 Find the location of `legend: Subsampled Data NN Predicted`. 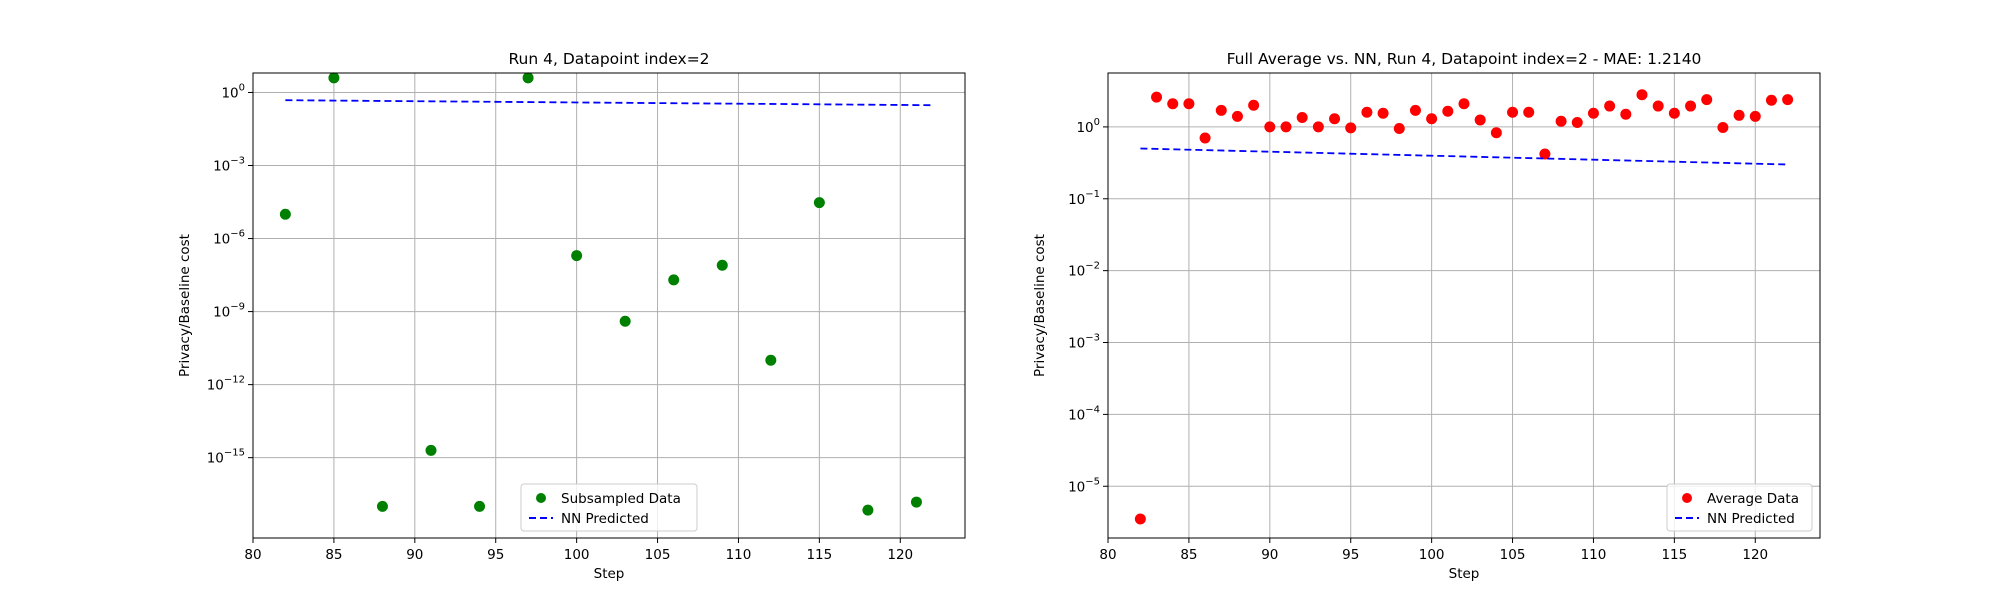

legend: Subsampled Data NN Predicted is located at coordinates (609, 507).